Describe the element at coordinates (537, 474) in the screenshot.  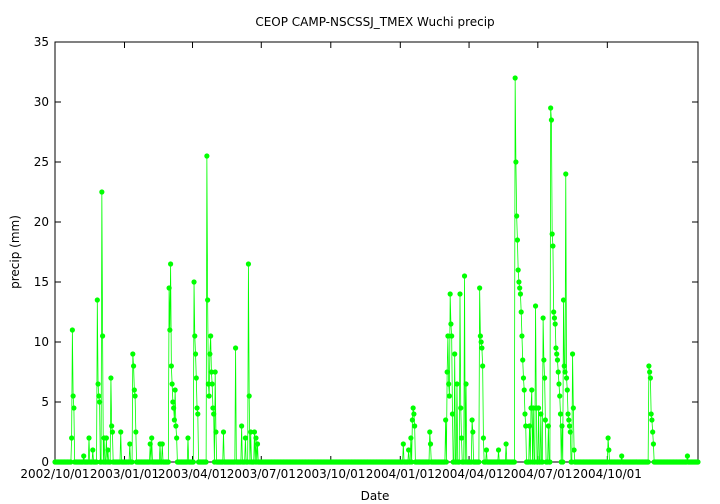
I see `x-tick-label: 2004/07/01` at that location.